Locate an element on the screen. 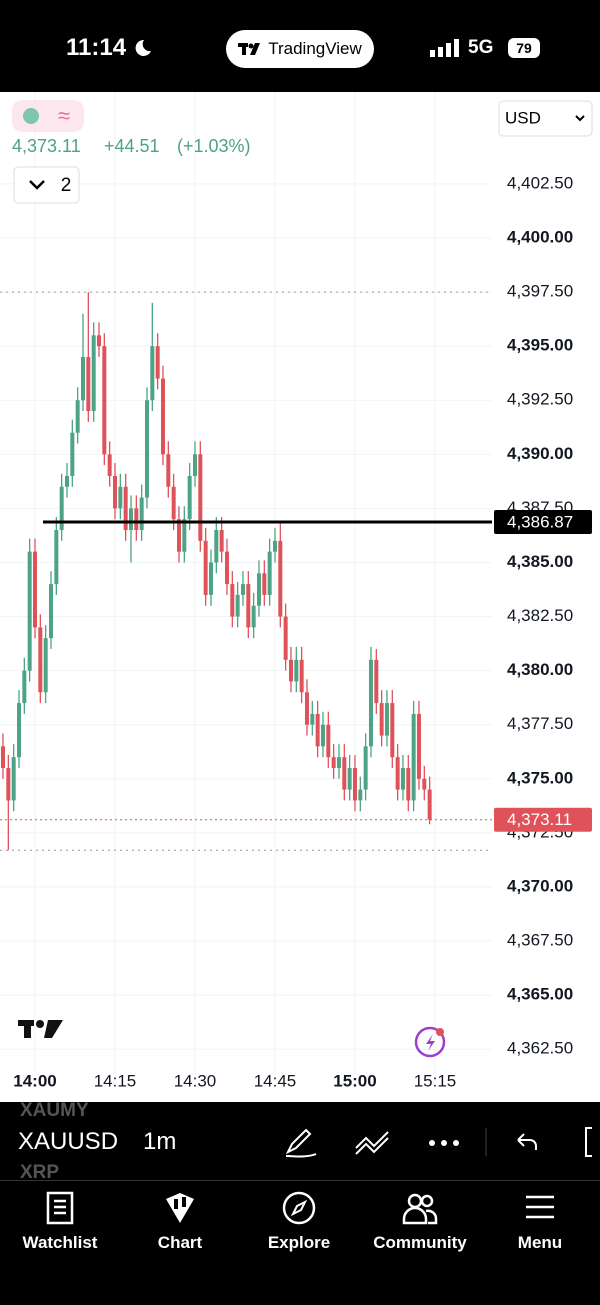 This screenshot has width=600, height=1305. watermark is located at coordinates (40, 1029).